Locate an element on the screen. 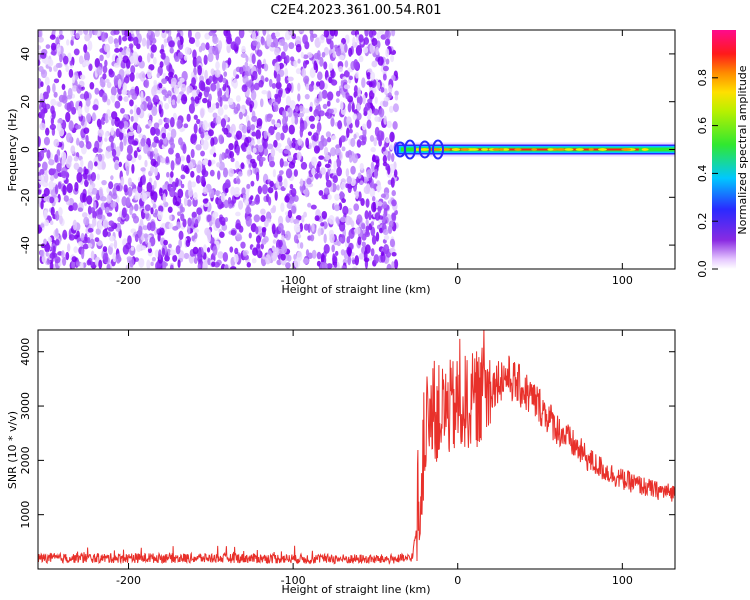  signal-blob is located at coordinates (424, 149).